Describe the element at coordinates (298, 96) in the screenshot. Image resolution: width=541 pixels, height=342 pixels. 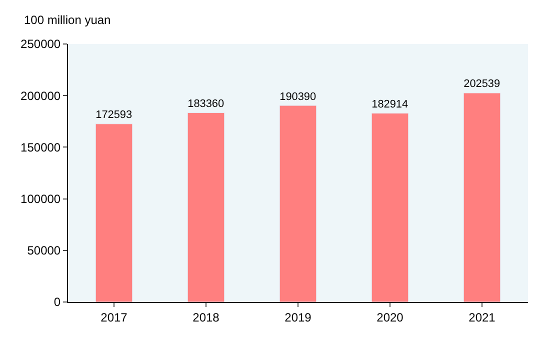
I see `data-label: 190390` at that location.